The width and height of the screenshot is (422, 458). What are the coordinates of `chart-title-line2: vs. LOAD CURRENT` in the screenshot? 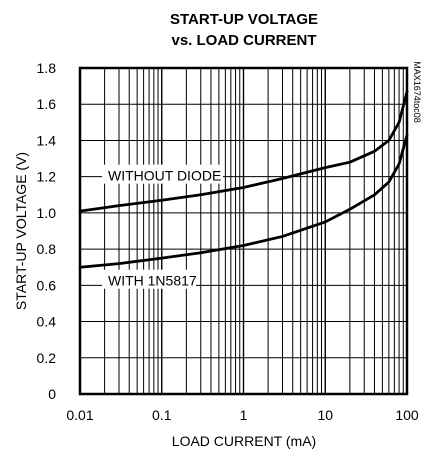 It's located at (243, 40).